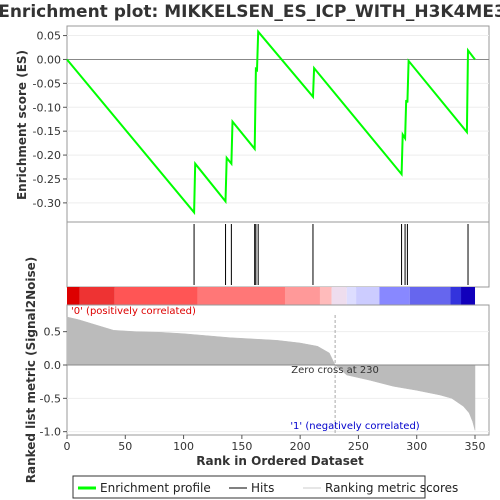  I want to click on metric-y-ticks: 0.5 0.0 -0.5 -1.0, so click(53, 382).